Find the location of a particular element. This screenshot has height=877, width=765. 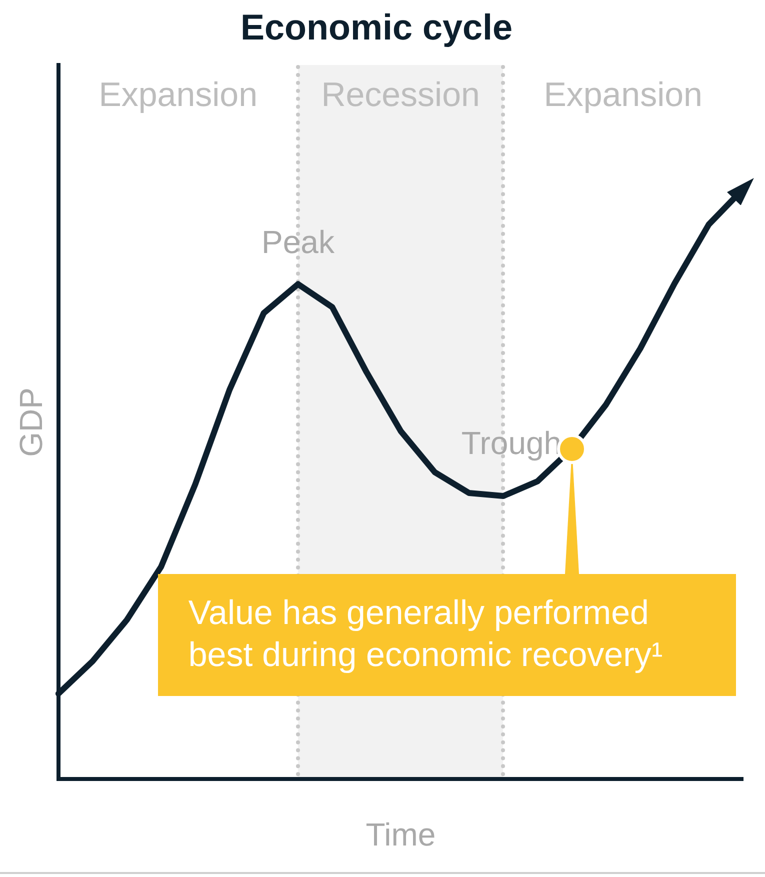

annotation: Peak is located at coordinates (298, 242).